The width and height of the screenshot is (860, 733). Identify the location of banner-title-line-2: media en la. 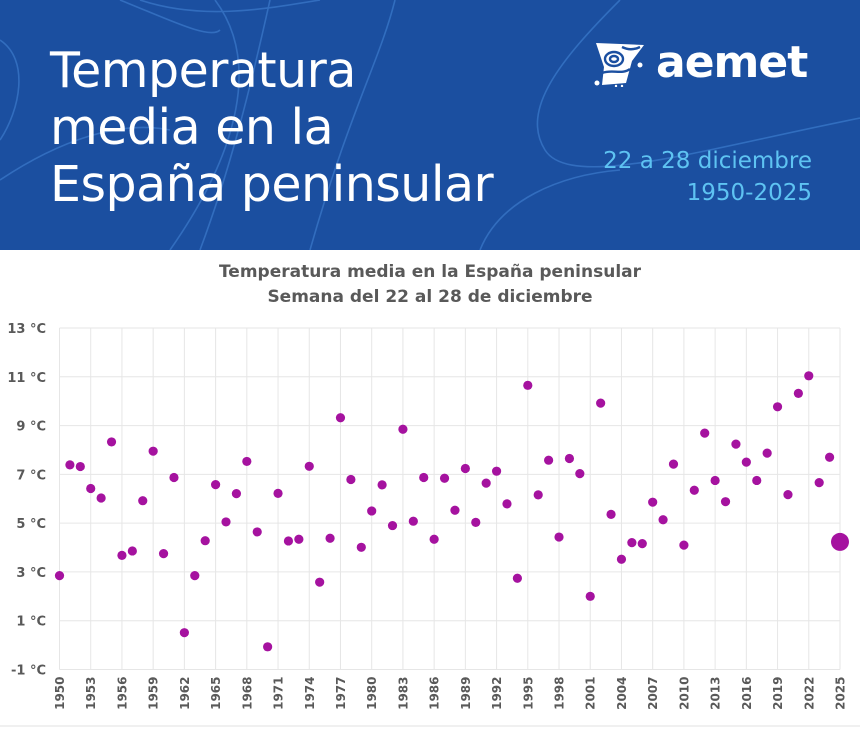
(192, 127).